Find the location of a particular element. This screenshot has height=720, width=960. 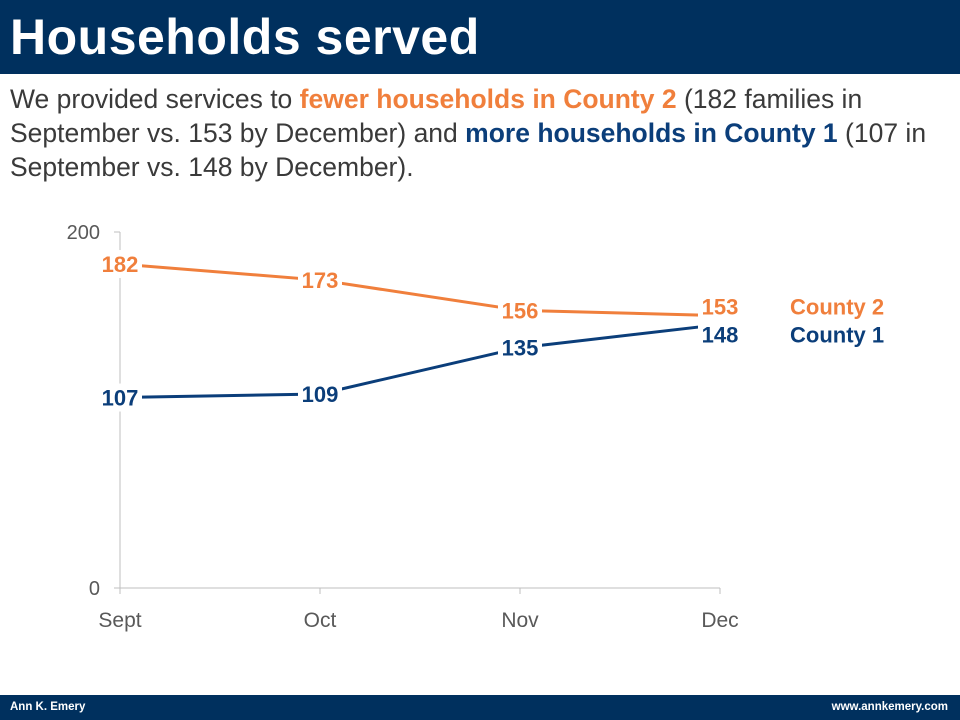

footer-website: www.annkemery.com is located at coordinates (889, 707).